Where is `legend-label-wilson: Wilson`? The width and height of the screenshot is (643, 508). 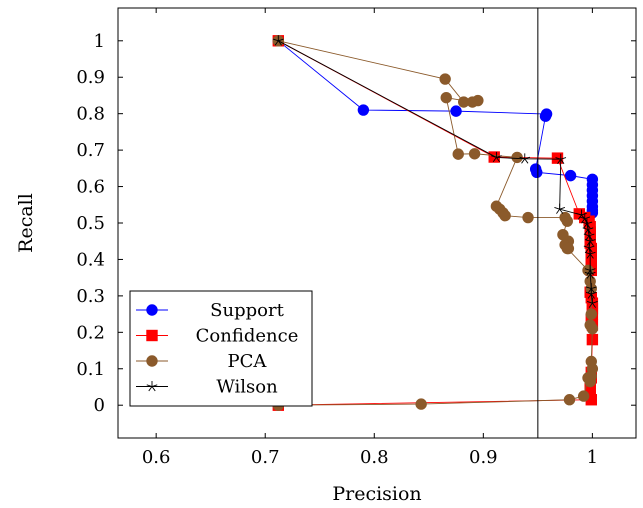 legend-label-wilson: Wilson is located at coordinates (247, 387).